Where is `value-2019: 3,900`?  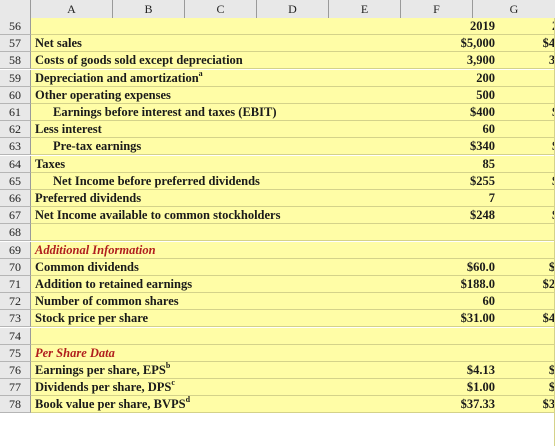
value-2019: 3,900 is located at coordinates (480, 60).